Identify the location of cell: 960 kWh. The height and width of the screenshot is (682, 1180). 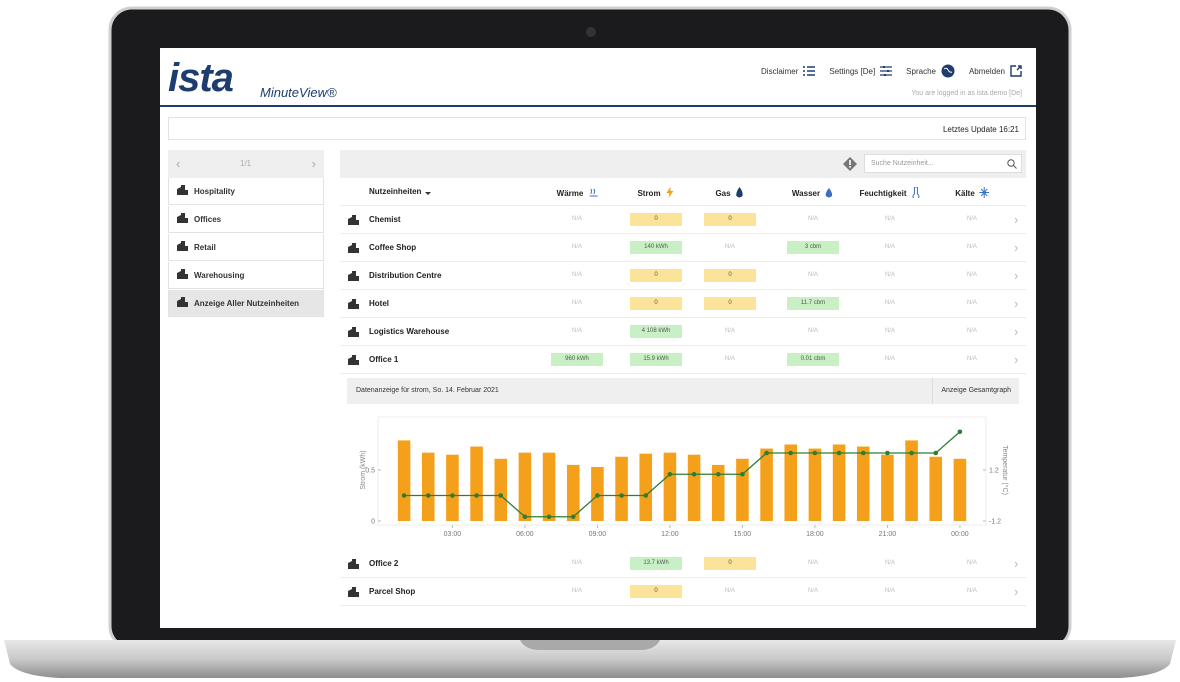
(577, 359).